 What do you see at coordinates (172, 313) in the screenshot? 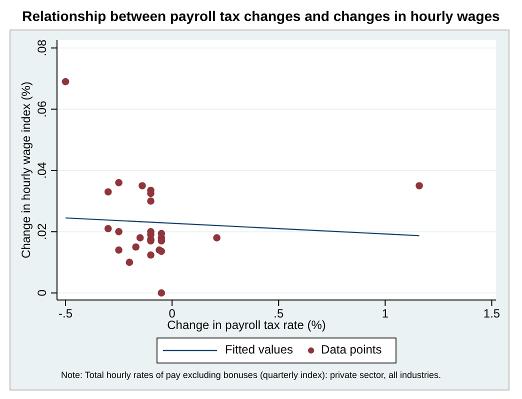
I see `x-tick-label: 0` at bounding box center [172, 313].